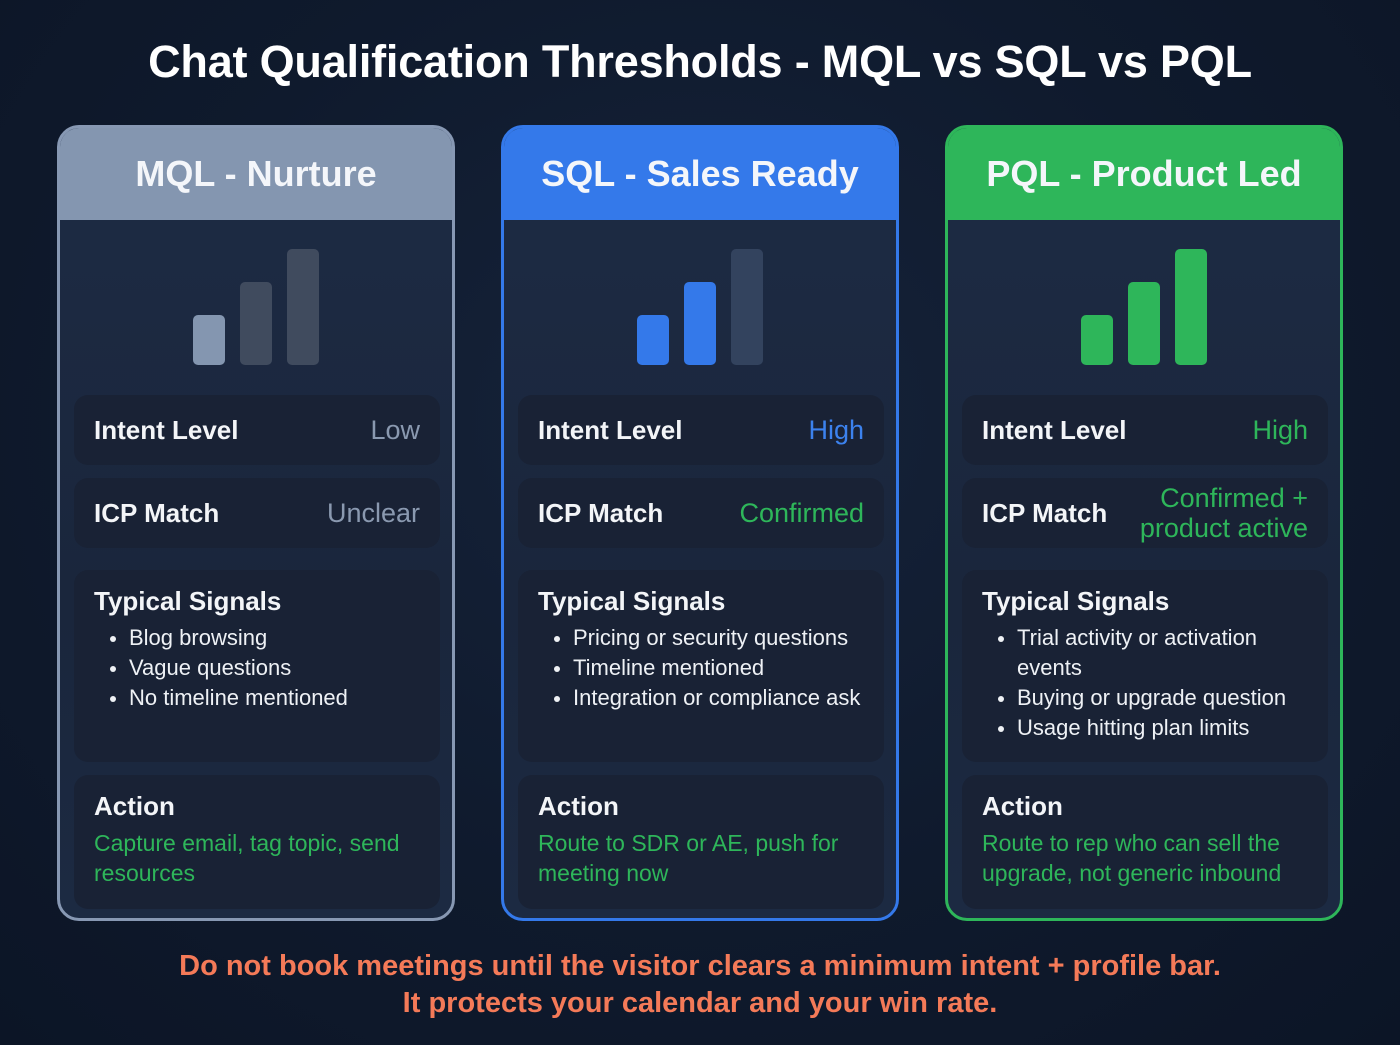 This screenshot has width=1400, height=1045. Describe the element at coordinates (395, 430) in the screenshot. I see `intent-level-value: Low` at that location.